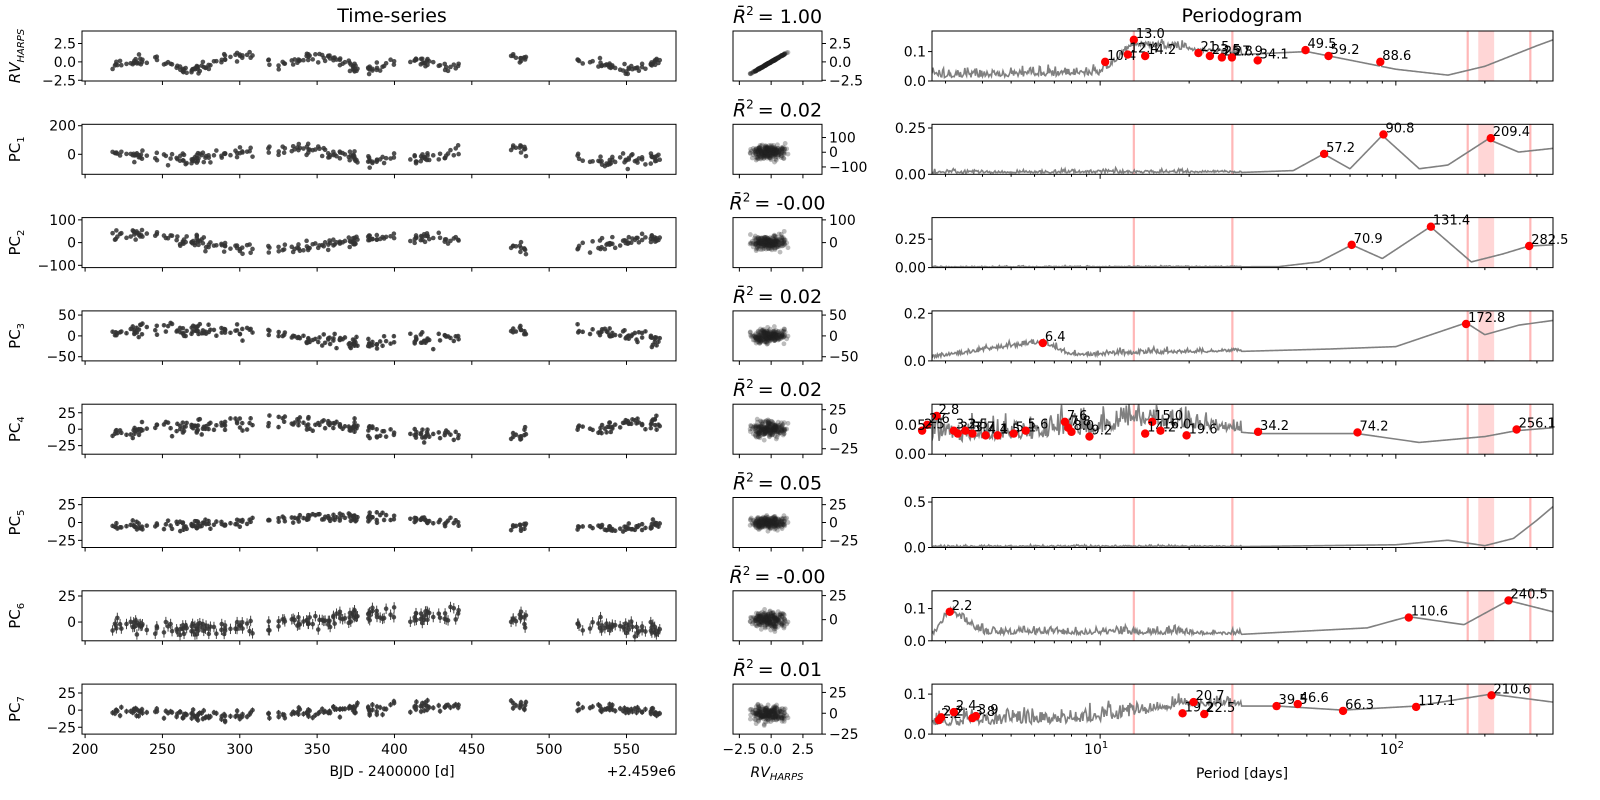  I want to click on r2-title: R̄2 = 0.05, so click(777, 482).